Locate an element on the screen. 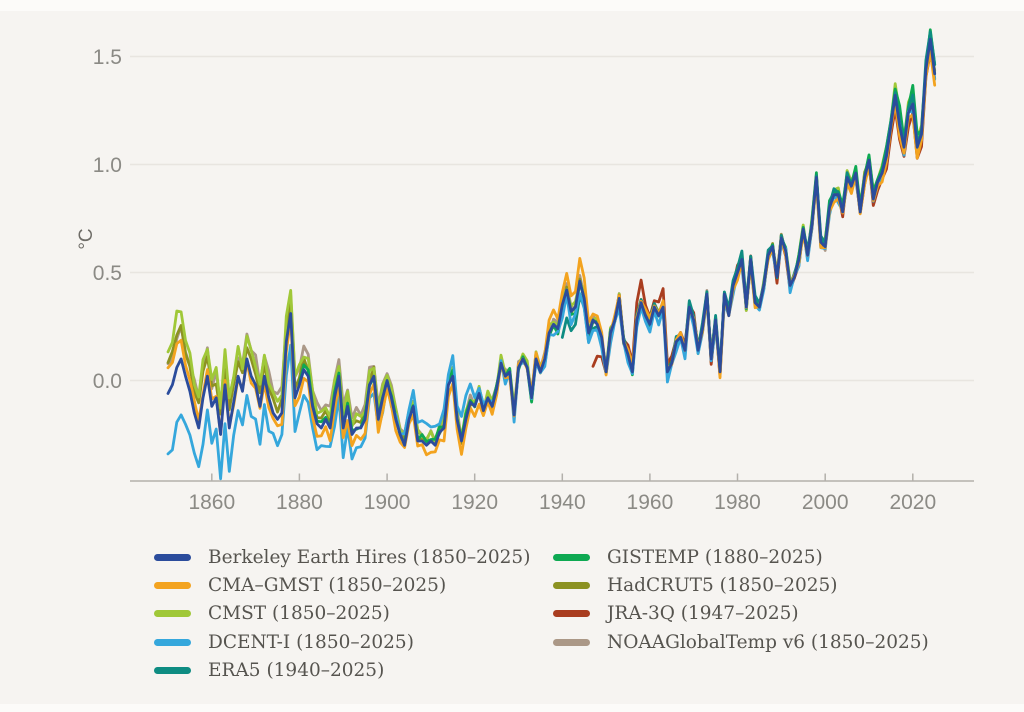 The height and width of the screenshot is (712, 1024). legend-item-gistemp: GISTEMP (1880–2025) is located at coordinates (741, 557).